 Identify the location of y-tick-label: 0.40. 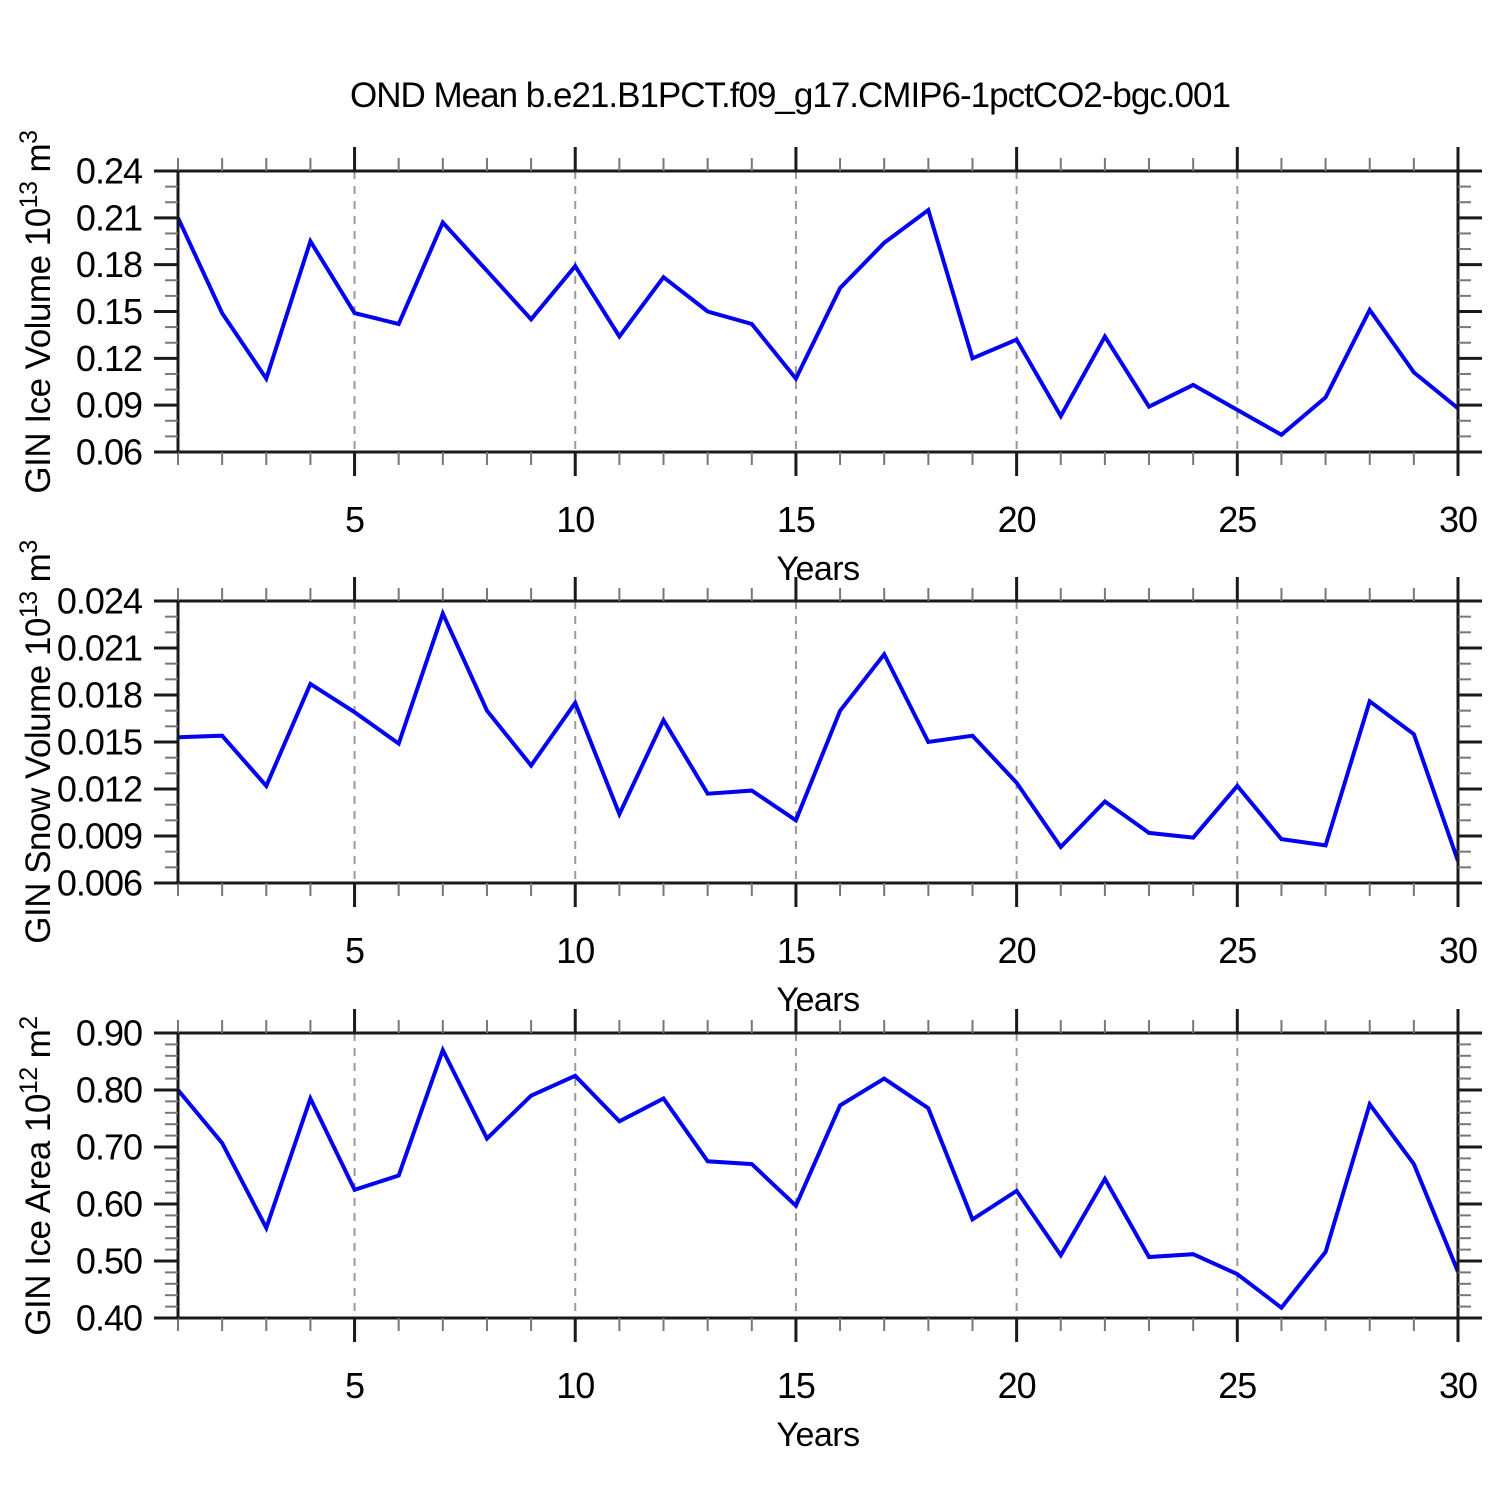
(109, 1318).